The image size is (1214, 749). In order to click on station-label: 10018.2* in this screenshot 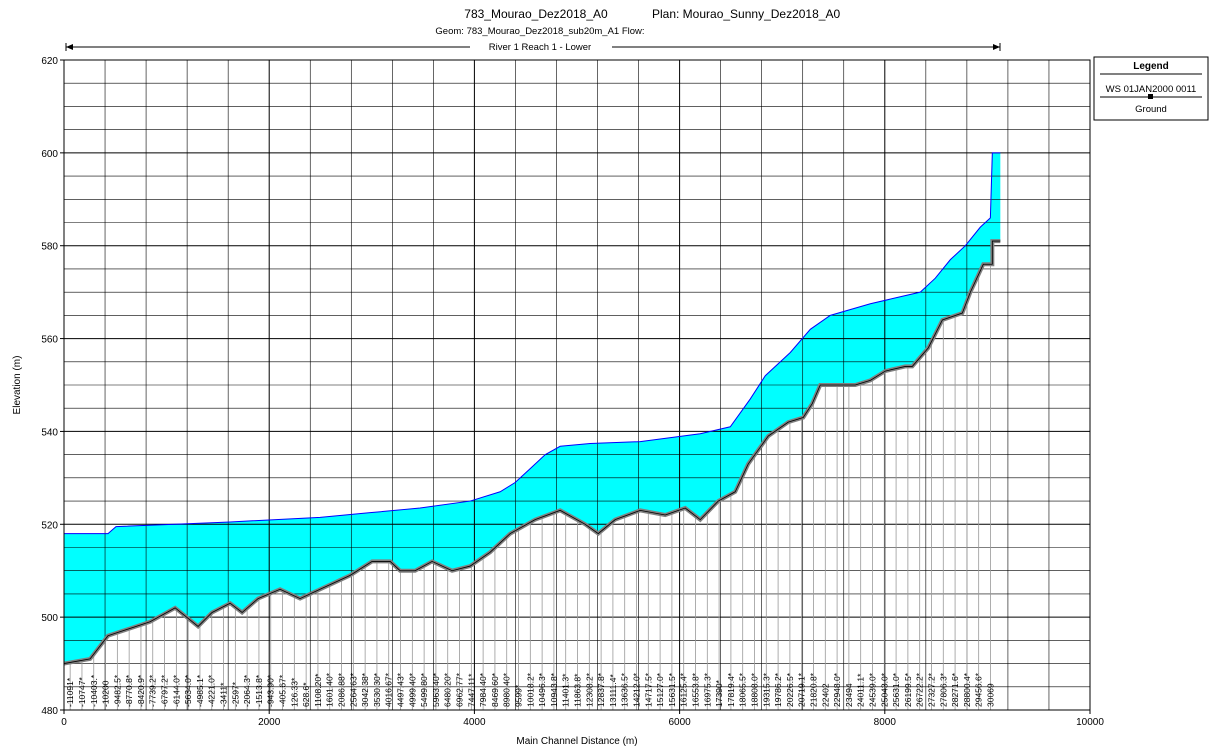, I will do `click(530, 689)`.